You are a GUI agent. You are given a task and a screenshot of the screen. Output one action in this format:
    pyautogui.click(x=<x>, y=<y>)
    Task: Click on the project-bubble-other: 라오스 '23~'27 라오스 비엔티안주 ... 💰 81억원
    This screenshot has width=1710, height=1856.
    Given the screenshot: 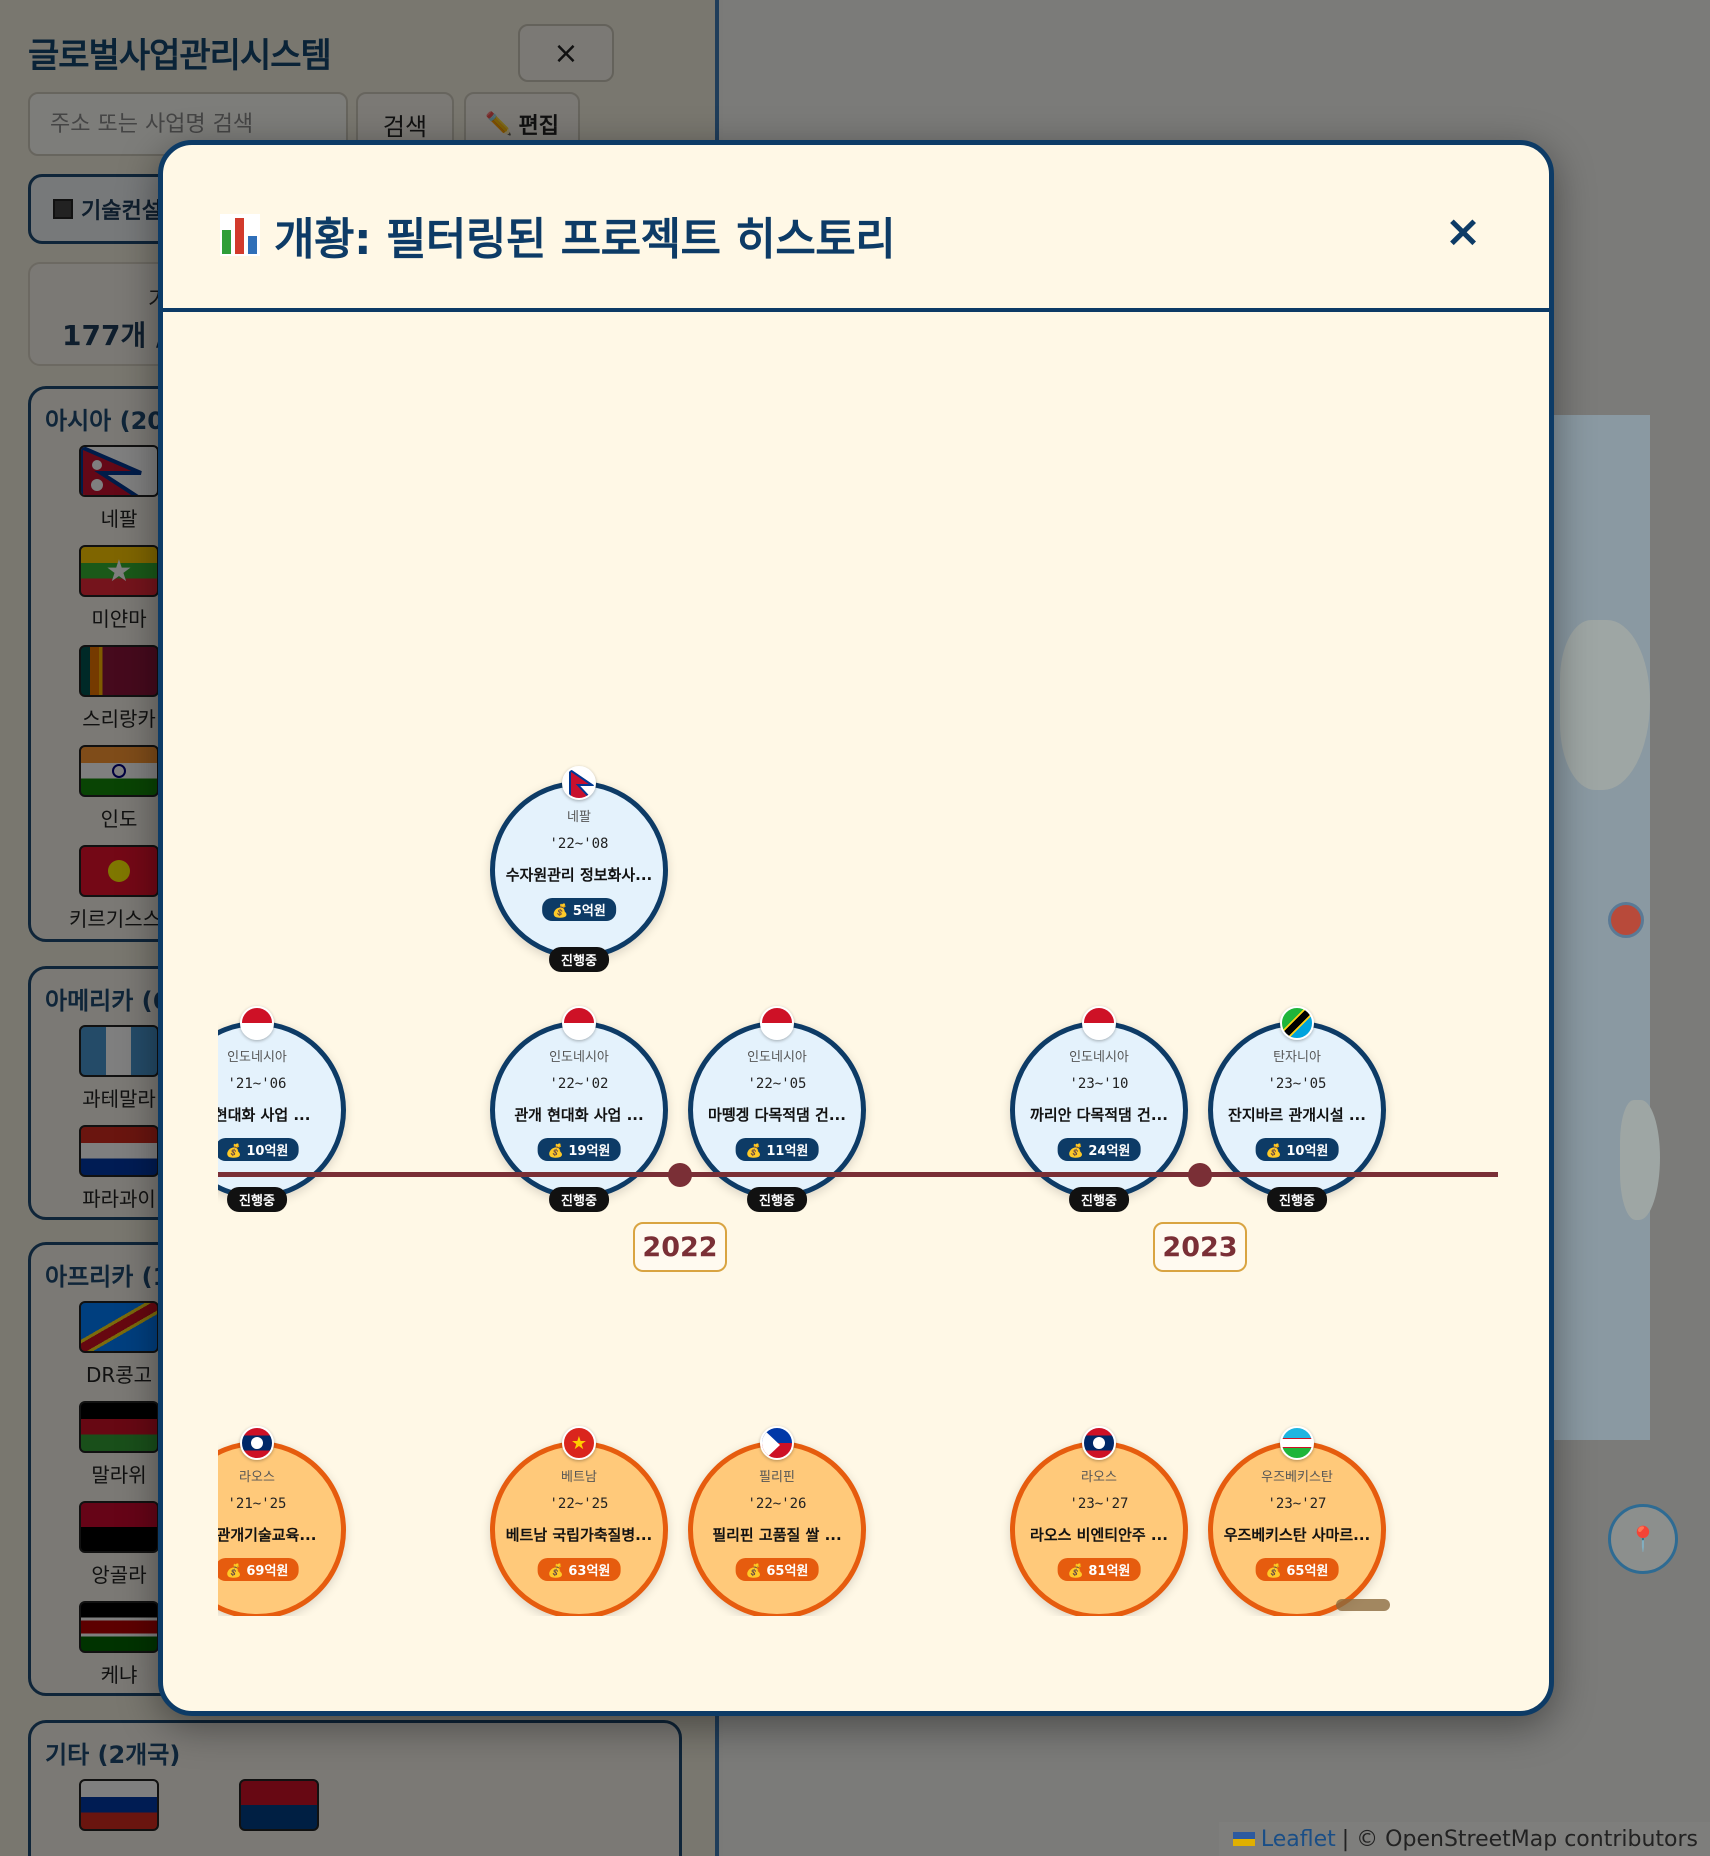 What is the action you would take?
    pyautogui.click(x=1099, y=1521)
    